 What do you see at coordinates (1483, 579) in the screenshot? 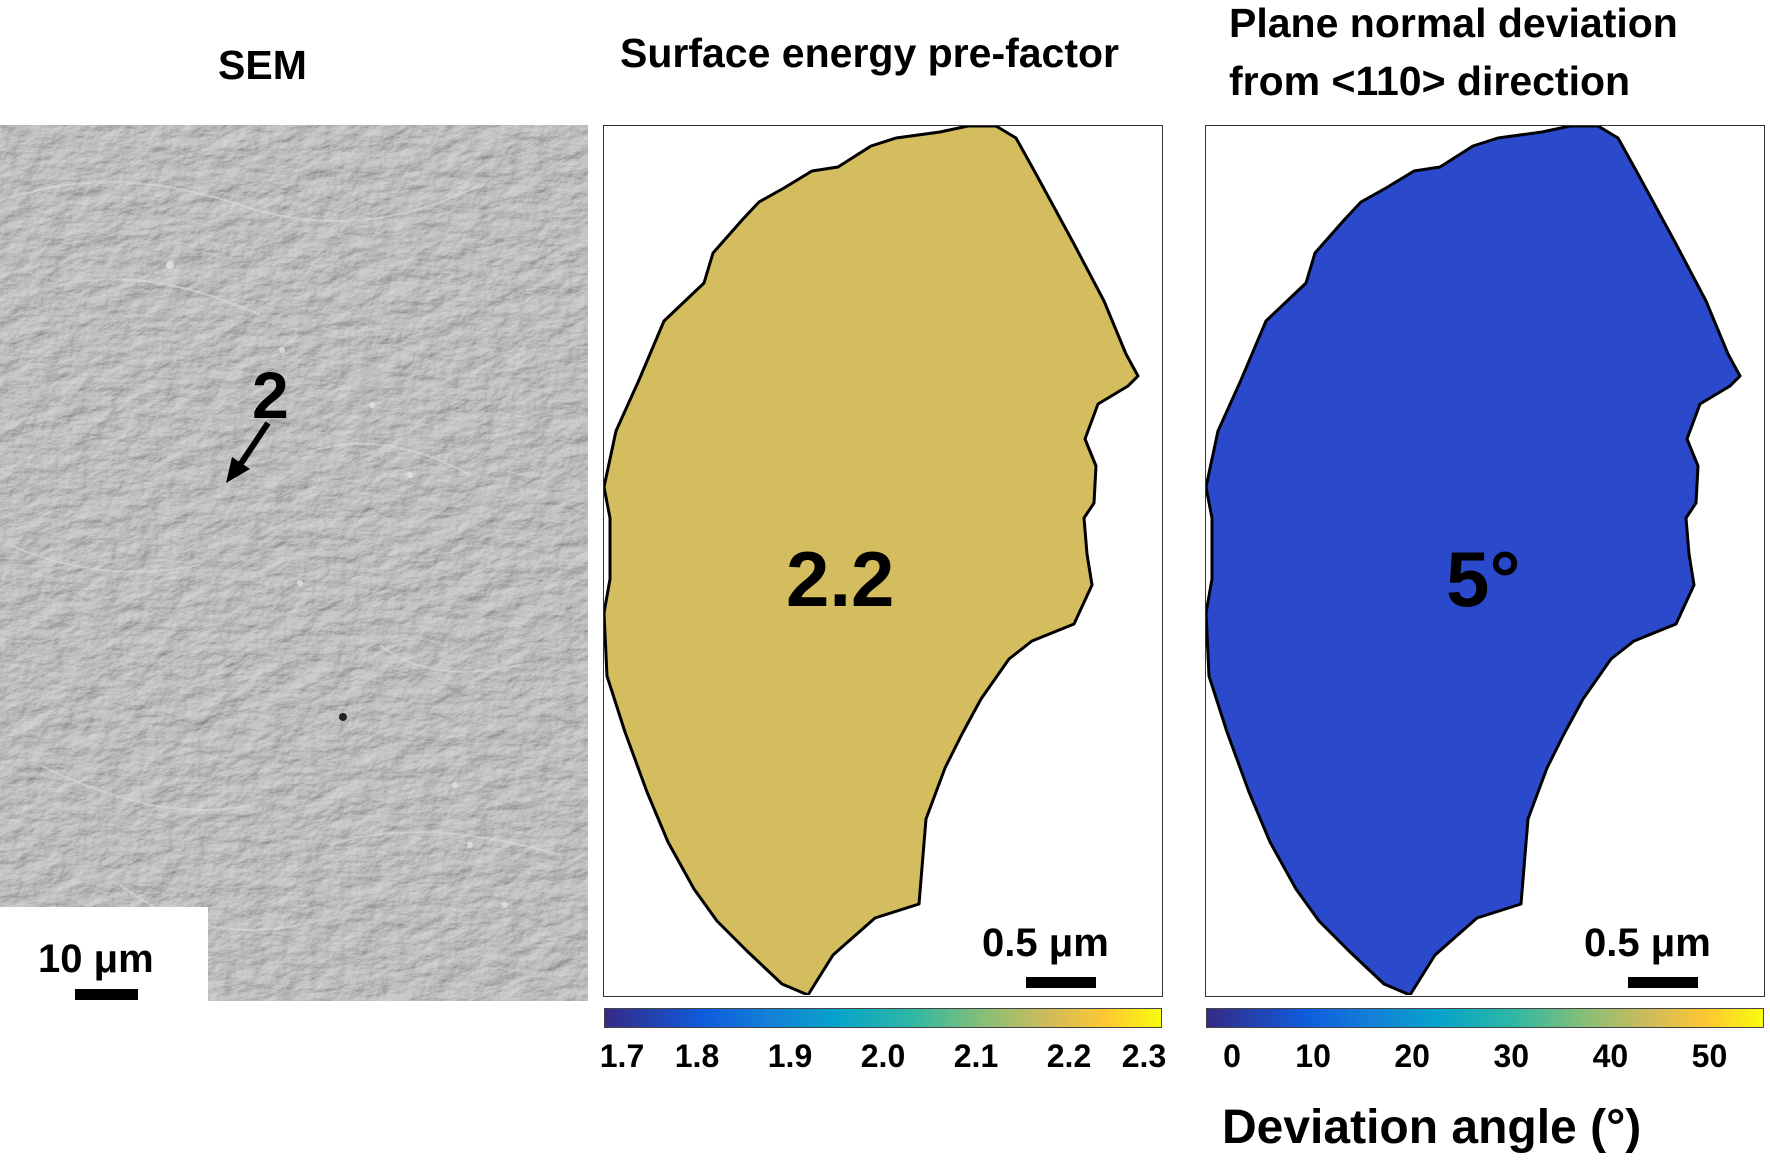
I see `deviation-value: 5°` at bounding box center [1483, 579].